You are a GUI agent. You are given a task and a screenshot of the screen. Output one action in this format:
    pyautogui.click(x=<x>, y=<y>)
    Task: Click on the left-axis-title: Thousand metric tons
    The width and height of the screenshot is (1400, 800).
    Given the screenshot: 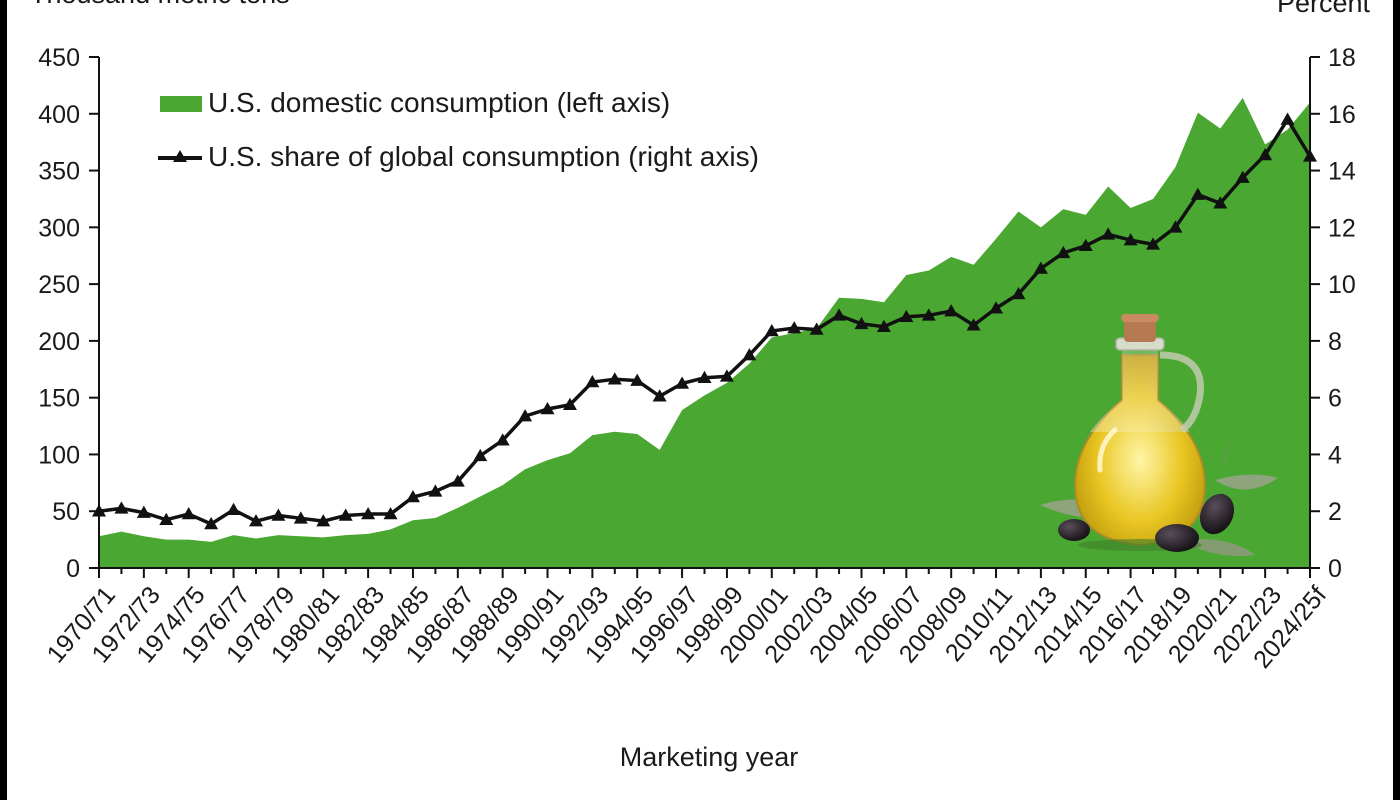 What is the action you would take?
    pyautogui.click(x=160, y=4)
    